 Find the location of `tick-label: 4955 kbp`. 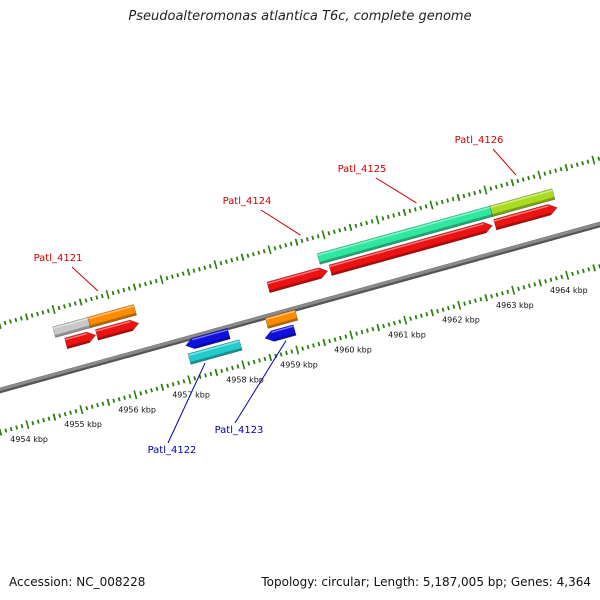

tick-label: 4955 kbp is located at coordinates (83, 424).